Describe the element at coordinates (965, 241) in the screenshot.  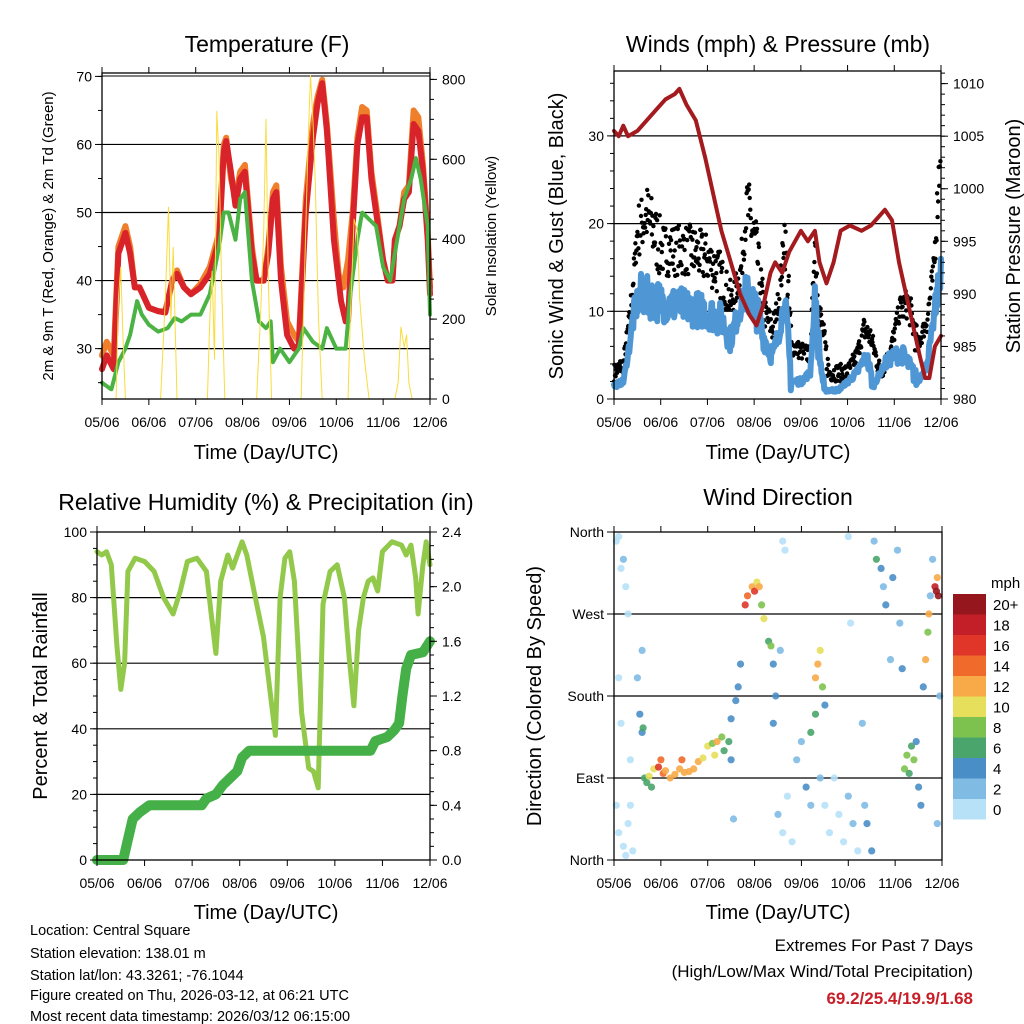
I see `y-right-tick-label: 995` at that location.